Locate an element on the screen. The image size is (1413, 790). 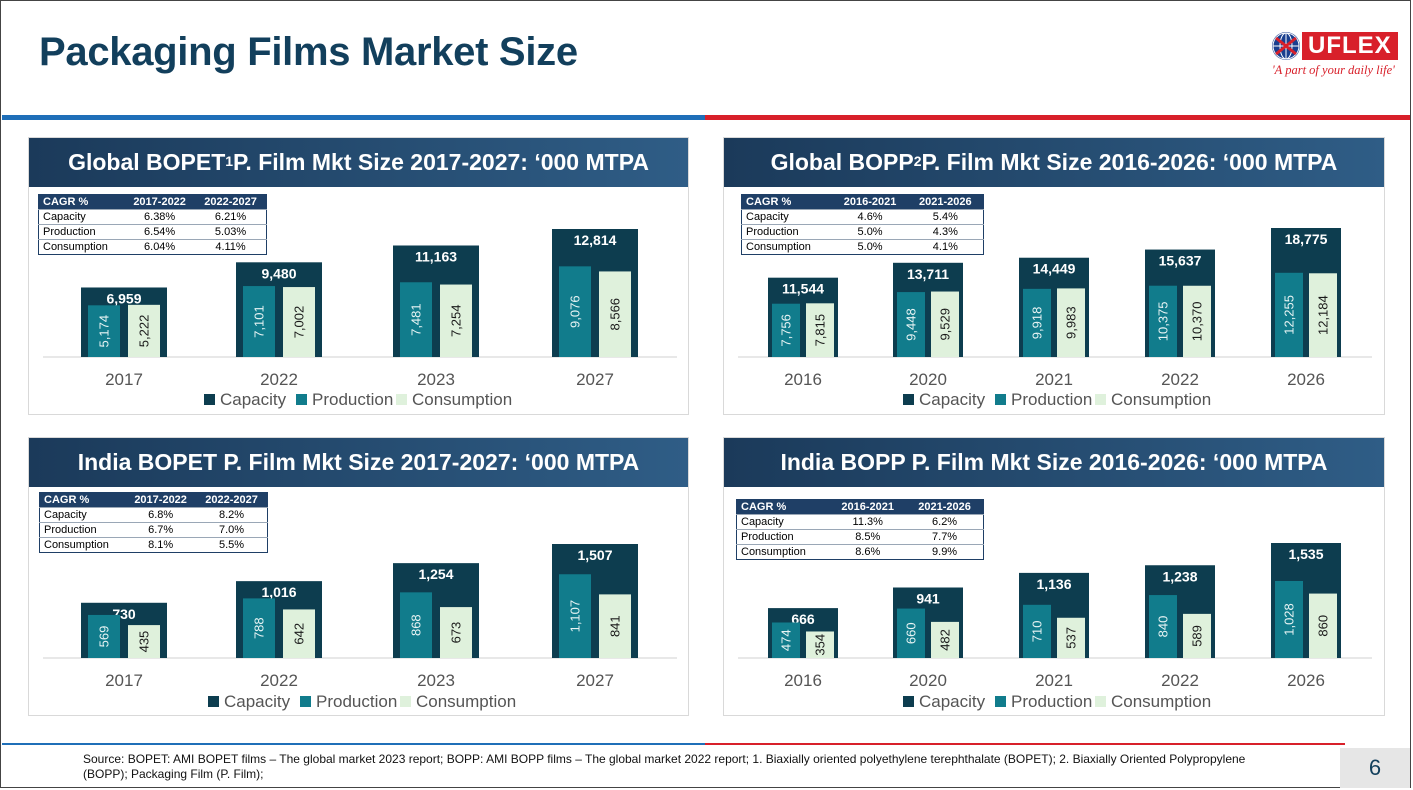
data-label-production: 569 is located at coordinates (104, 637).